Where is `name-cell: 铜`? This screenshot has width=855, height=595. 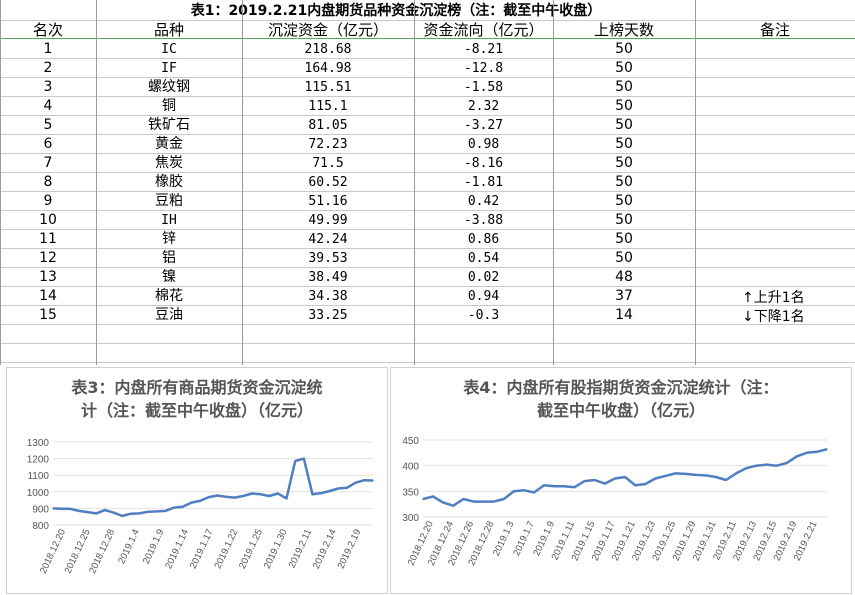
name-cell: 铜 is located at coordinates (169, 106).